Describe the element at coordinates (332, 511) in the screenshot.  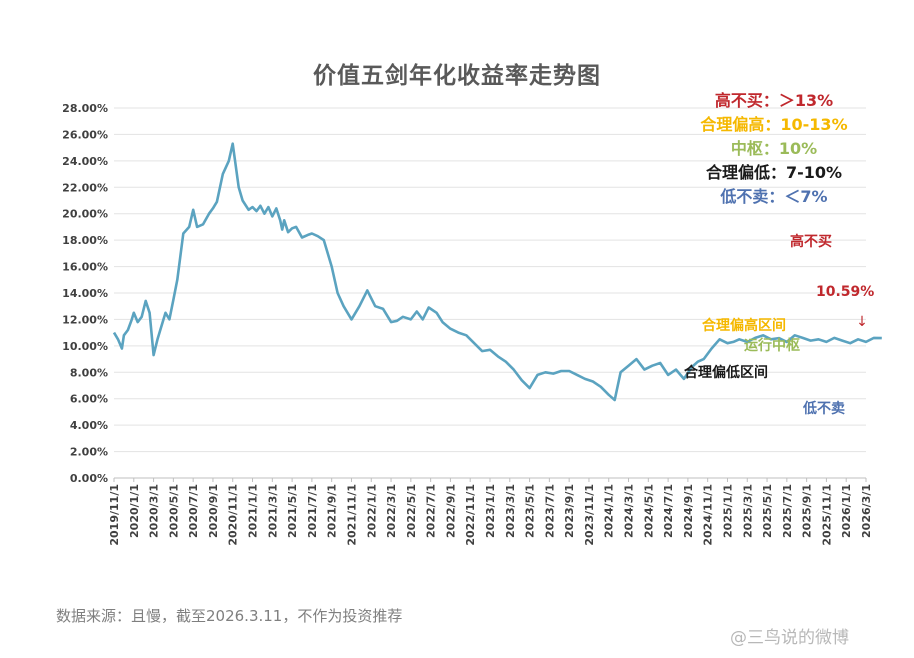
I see `x-tick-label: 2021/9/1` at that location.